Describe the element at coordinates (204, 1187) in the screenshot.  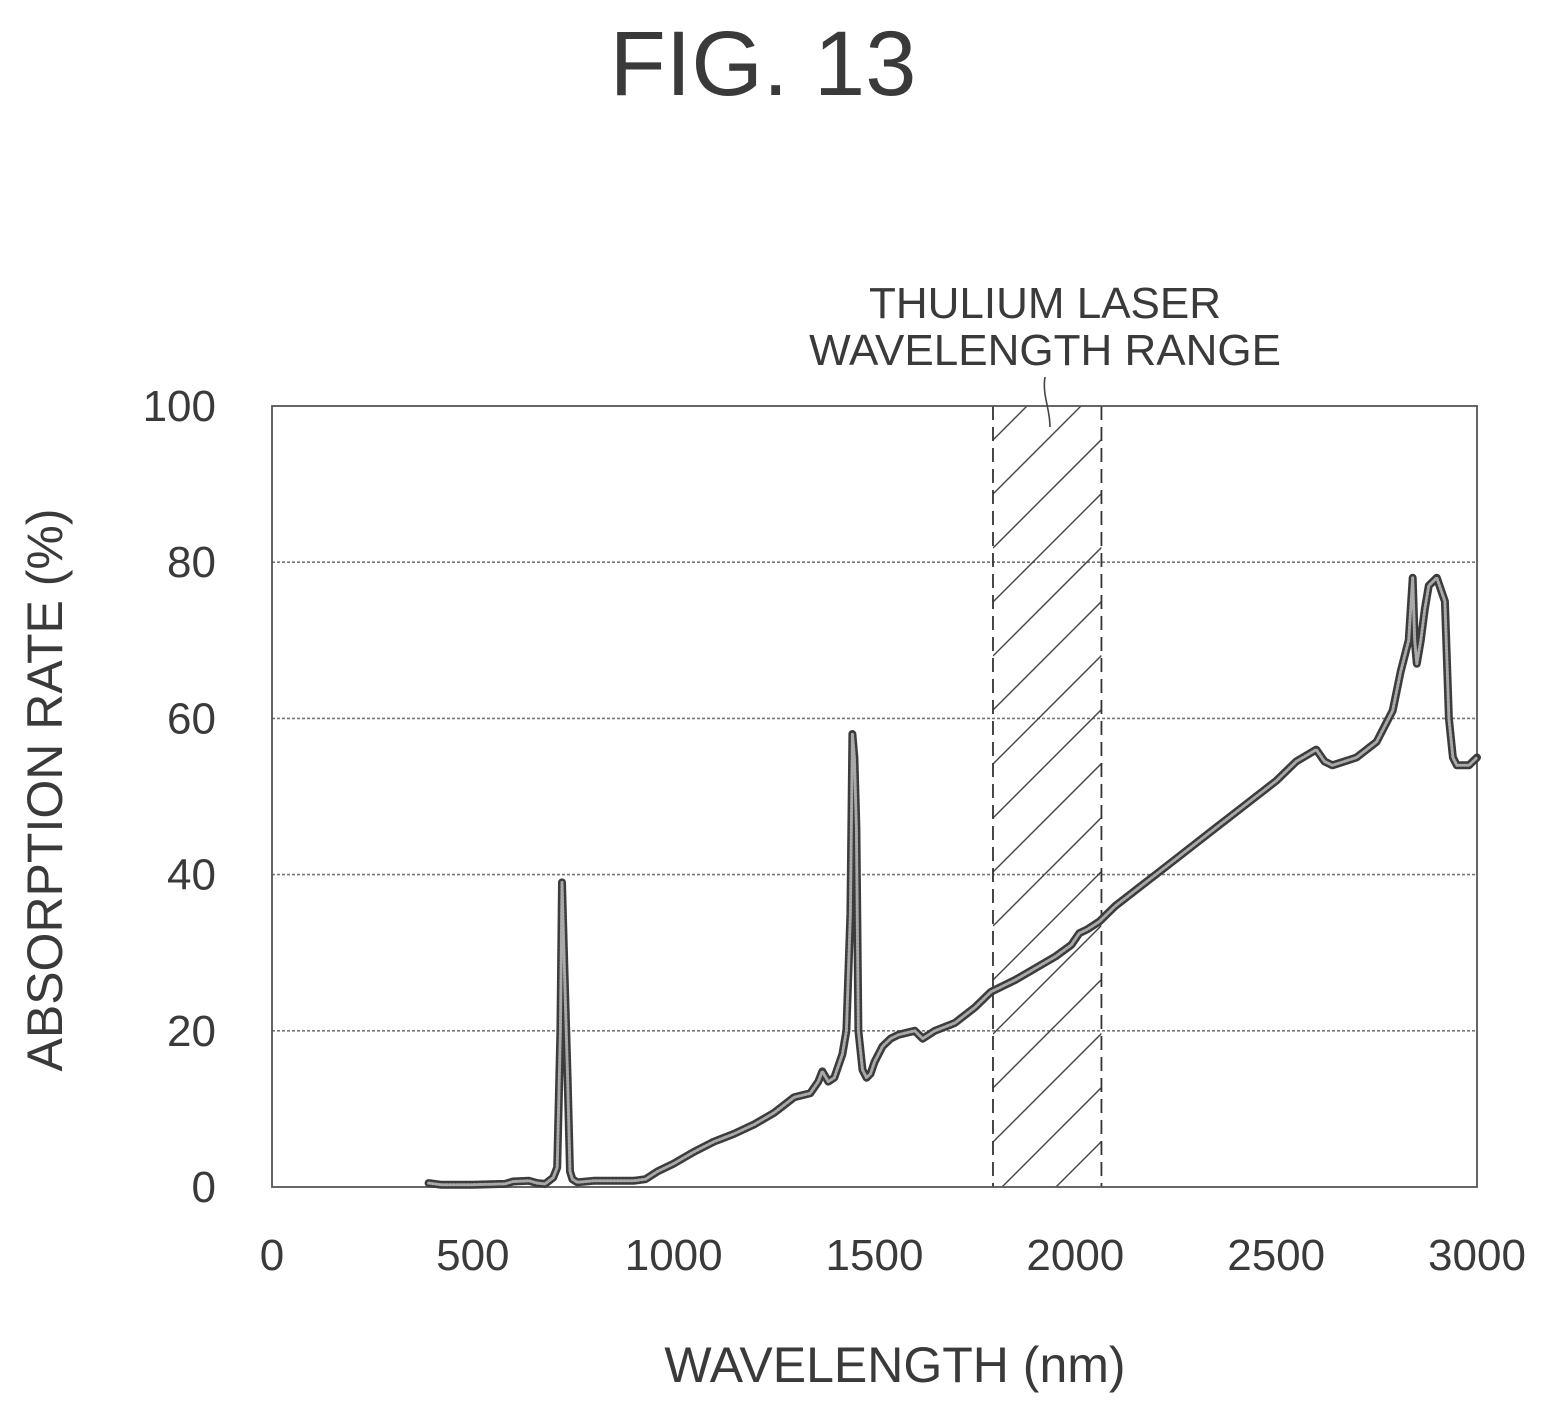
I see `y-tick-label: 0` at that location.